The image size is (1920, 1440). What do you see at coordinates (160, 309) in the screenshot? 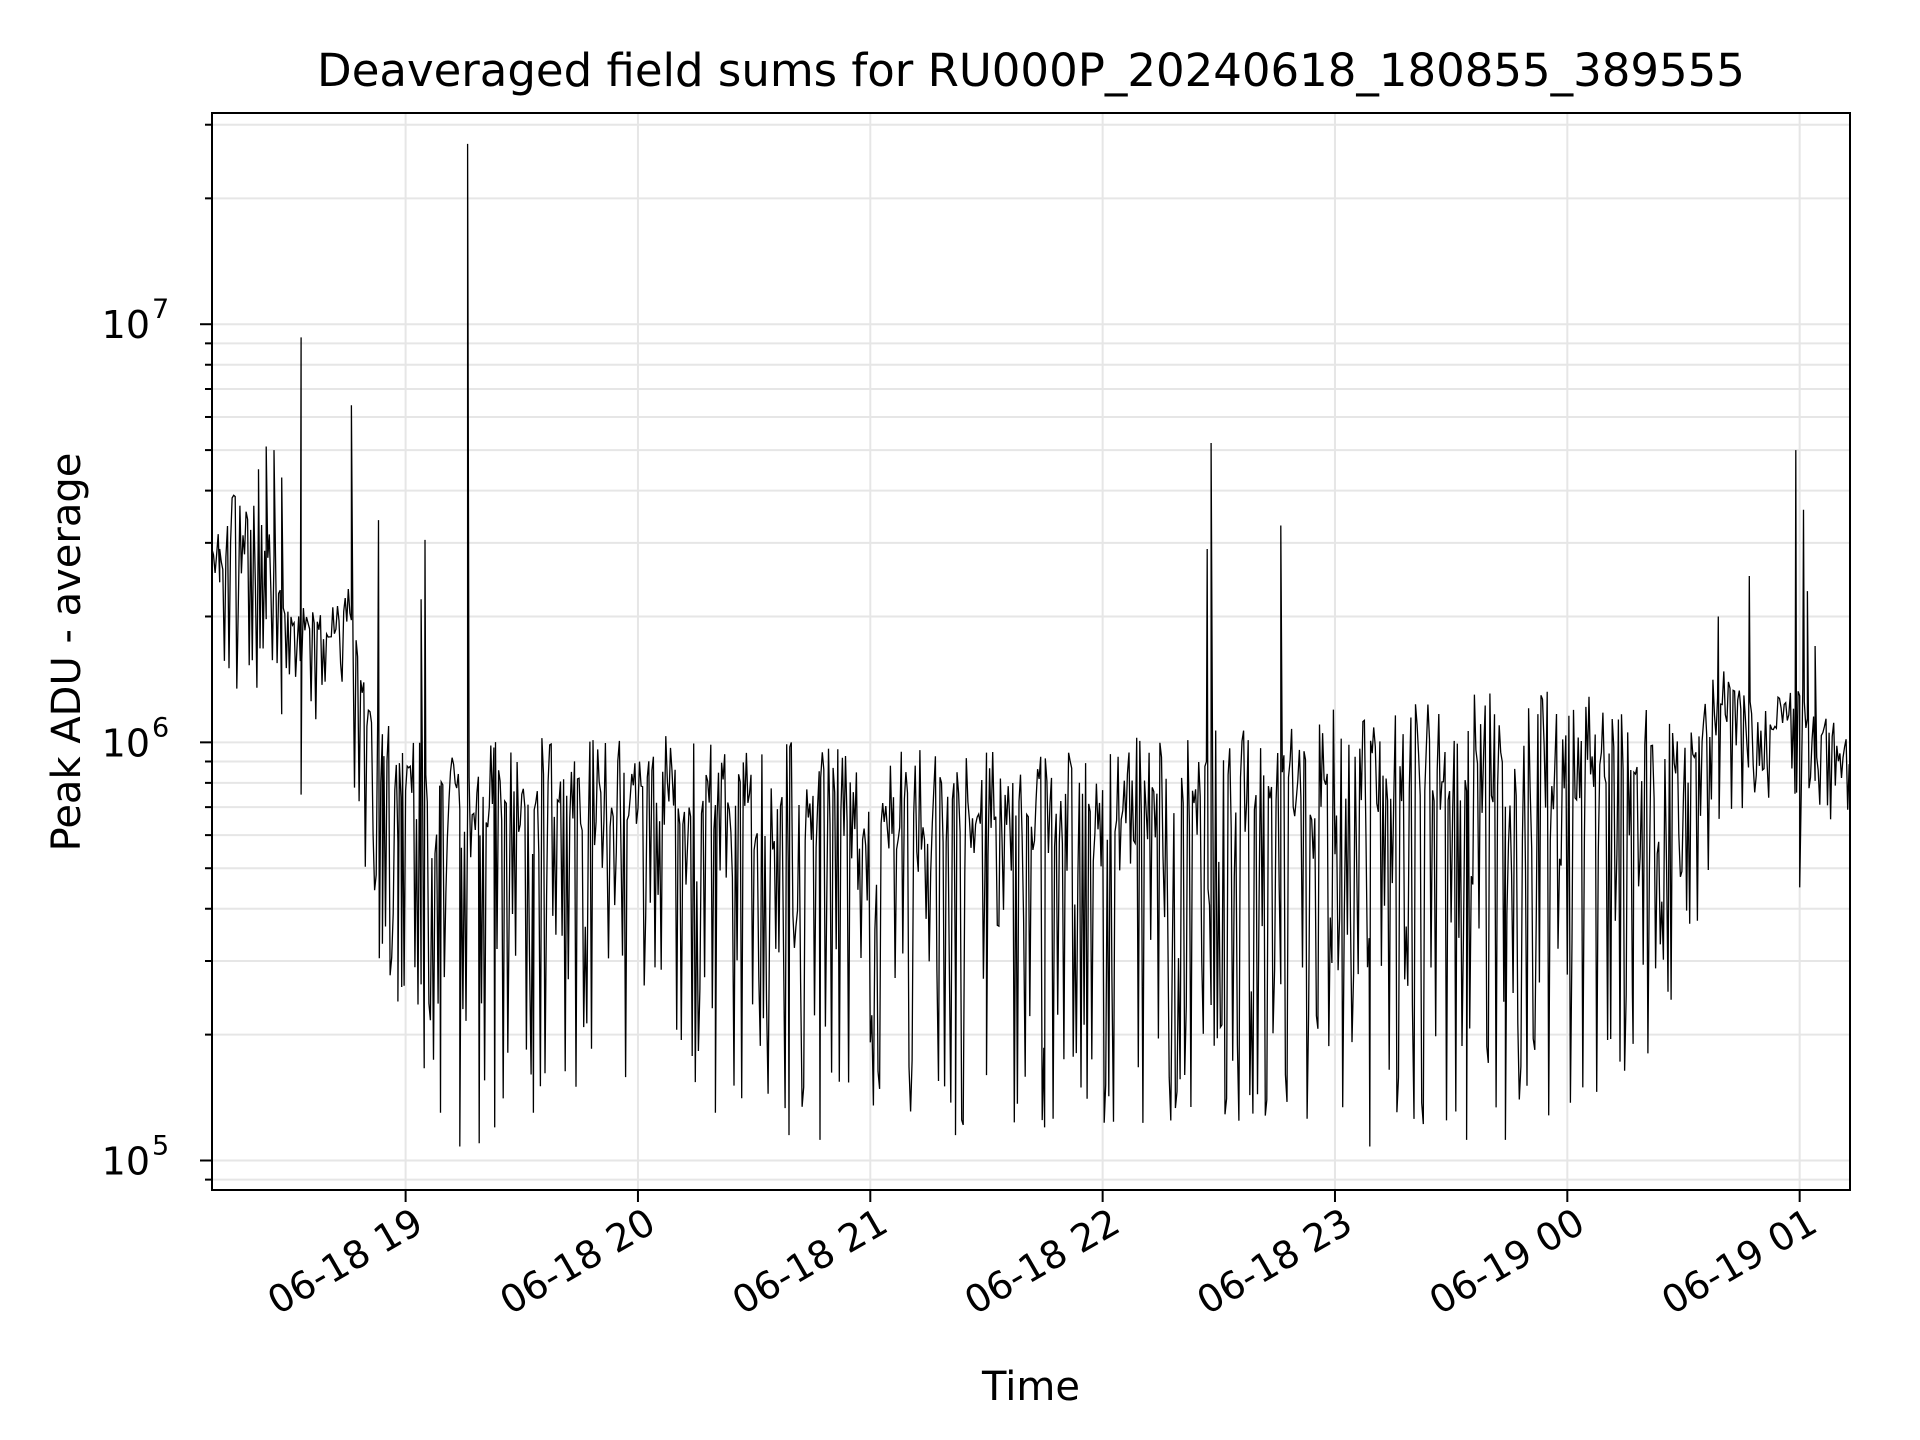
I see `y-tick-exponent: 7` at bounding box center [160, 309].